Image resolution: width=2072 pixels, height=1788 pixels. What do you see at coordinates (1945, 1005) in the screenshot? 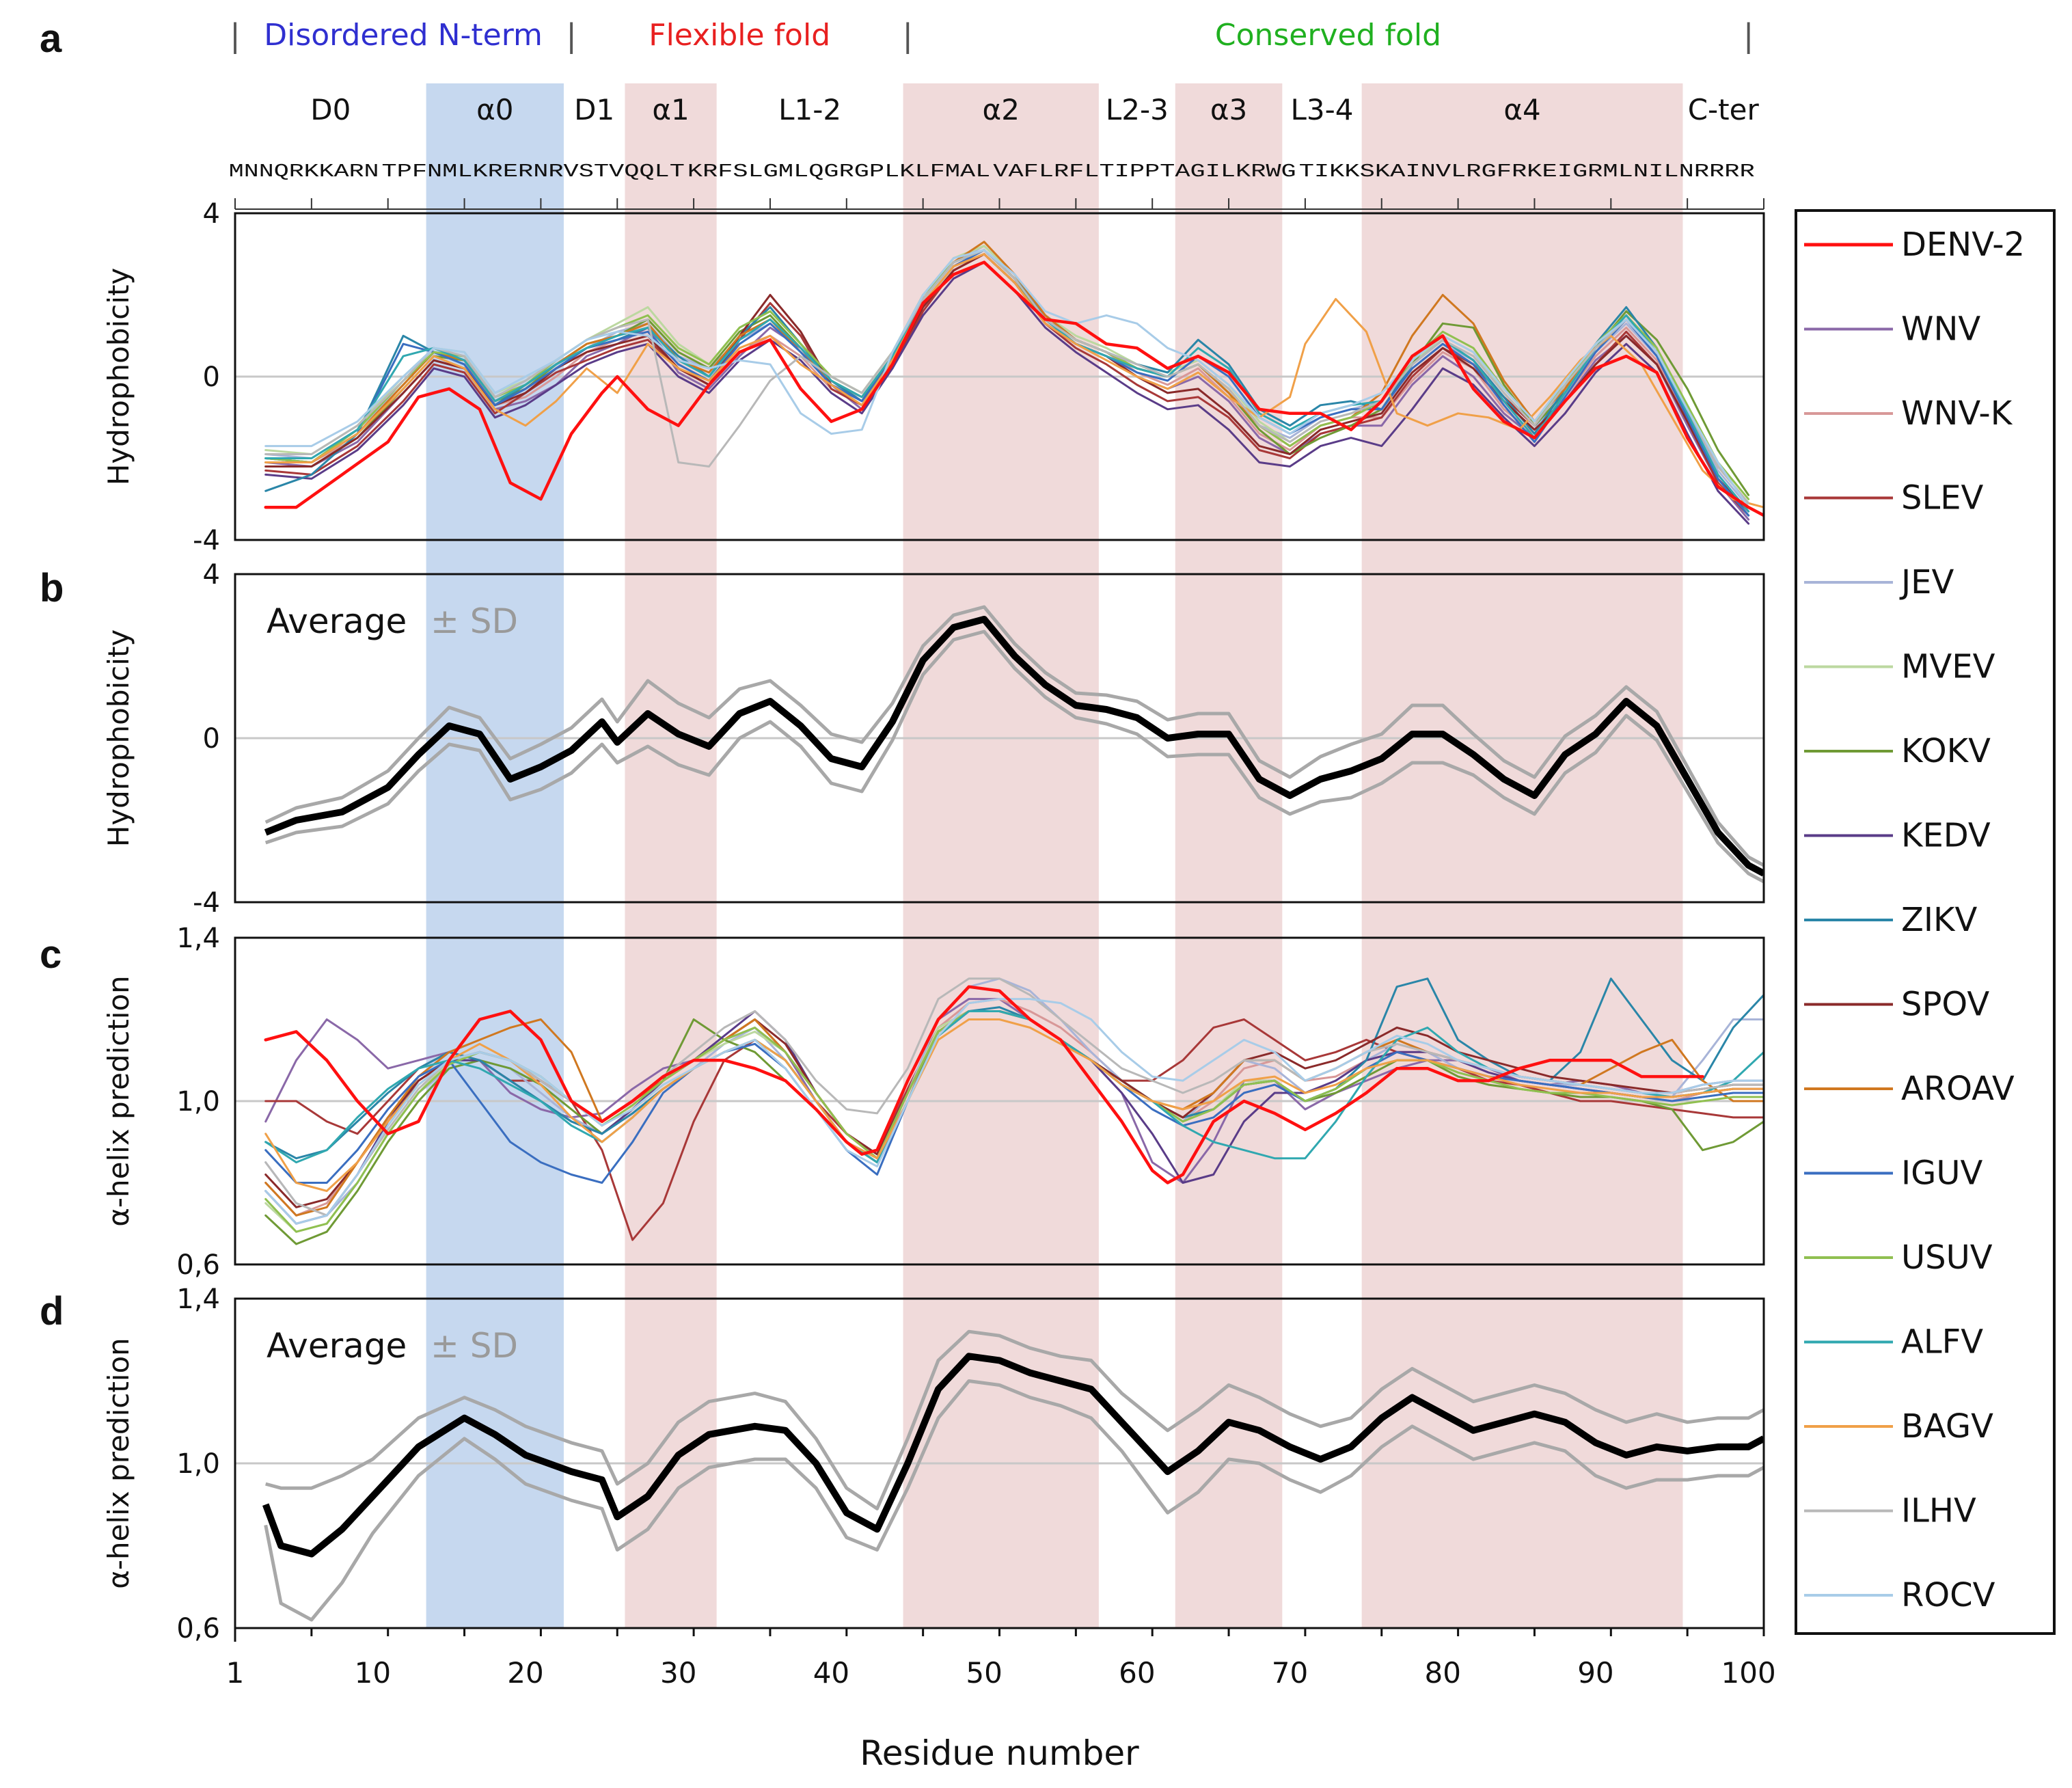
I see `legend-label-spov: SPOV` at bounding box center [1945, 1005].